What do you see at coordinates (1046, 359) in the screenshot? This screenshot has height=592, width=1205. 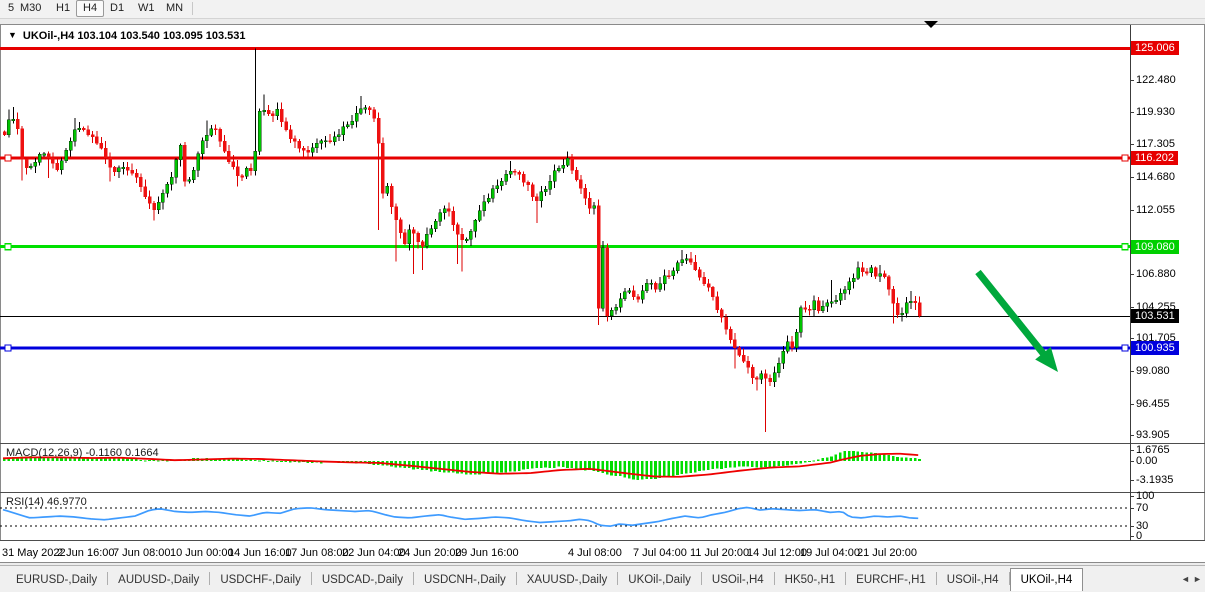 I see `down-trend-arrowhead` at bounding box center [1046, 359].